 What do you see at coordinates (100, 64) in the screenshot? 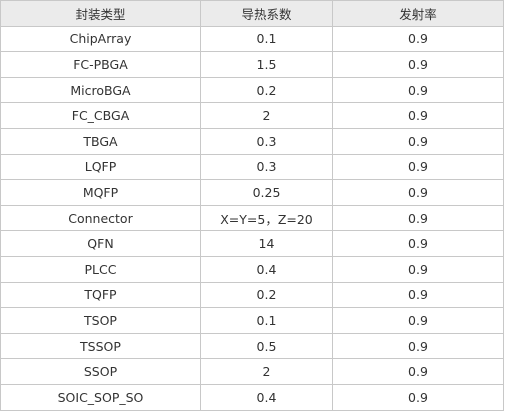
I see `table-cell: FC-PBGA` at bounding box center [100, 64].